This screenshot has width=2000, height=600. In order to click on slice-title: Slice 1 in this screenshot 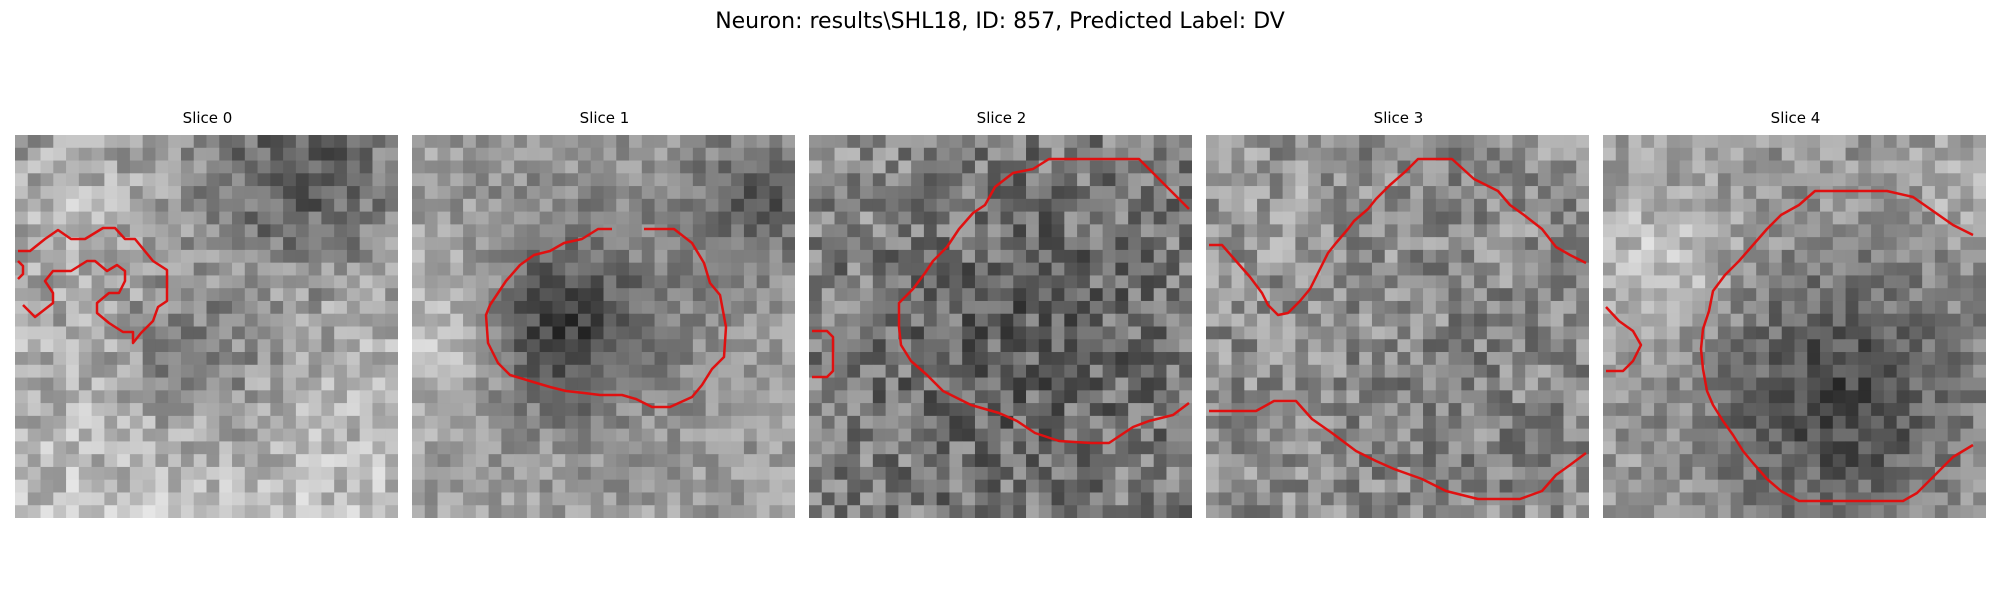, I will do `click(604, 118)`.